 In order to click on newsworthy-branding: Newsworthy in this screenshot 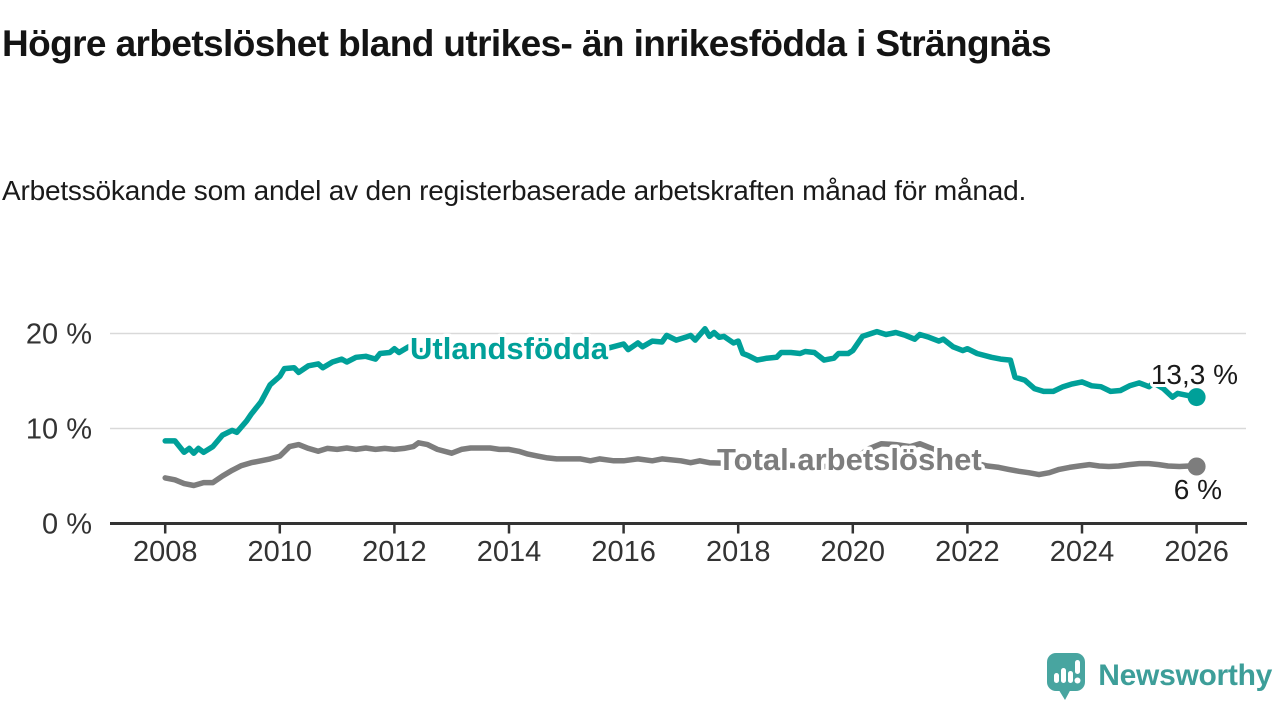, I will do `click(1158, 676)`.